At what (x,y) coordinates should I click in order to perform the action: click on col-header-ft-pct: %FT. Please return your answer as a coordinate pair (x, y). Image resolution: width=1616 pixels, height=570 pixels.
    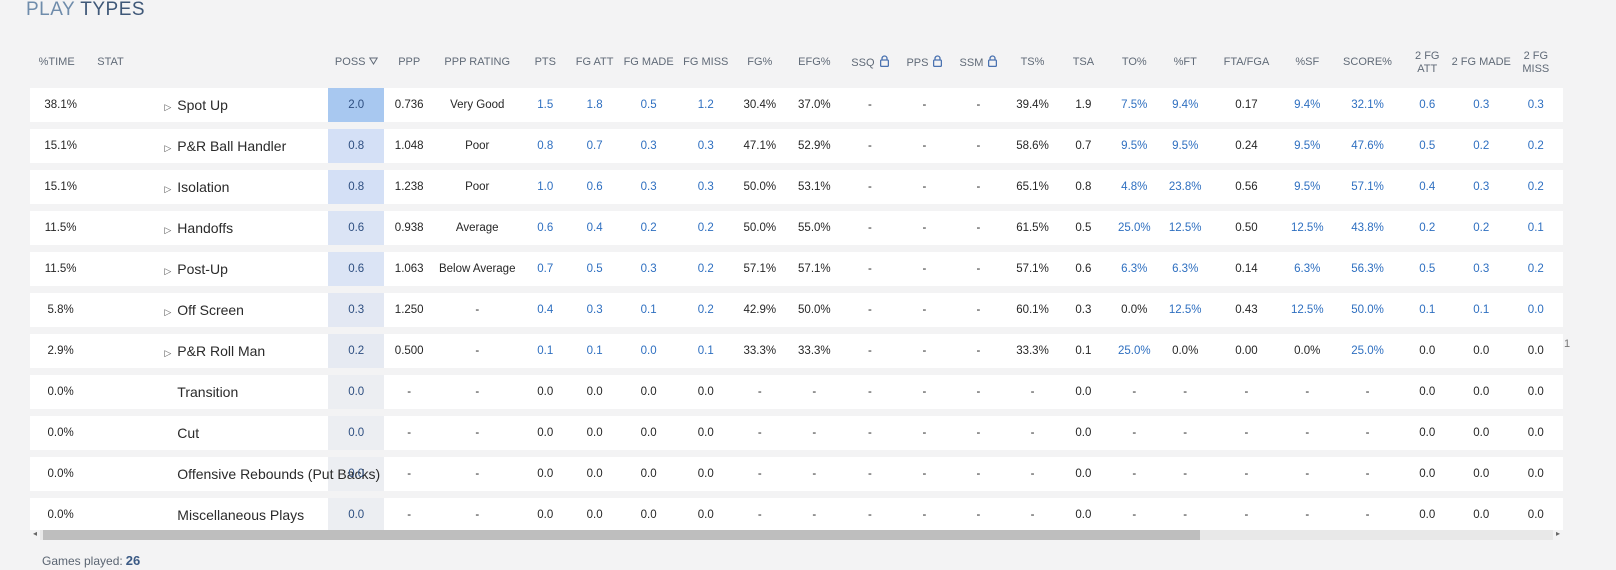
    Looking at the image, I should click on (1185, 62).